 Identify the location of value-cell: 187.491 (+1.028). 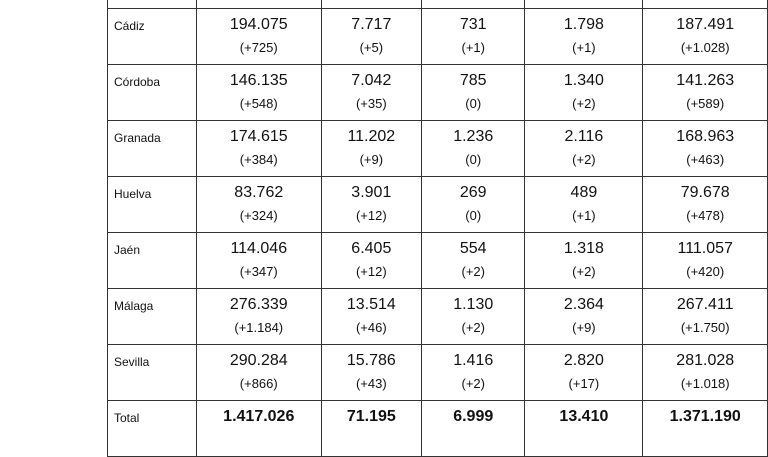
(705, 36).